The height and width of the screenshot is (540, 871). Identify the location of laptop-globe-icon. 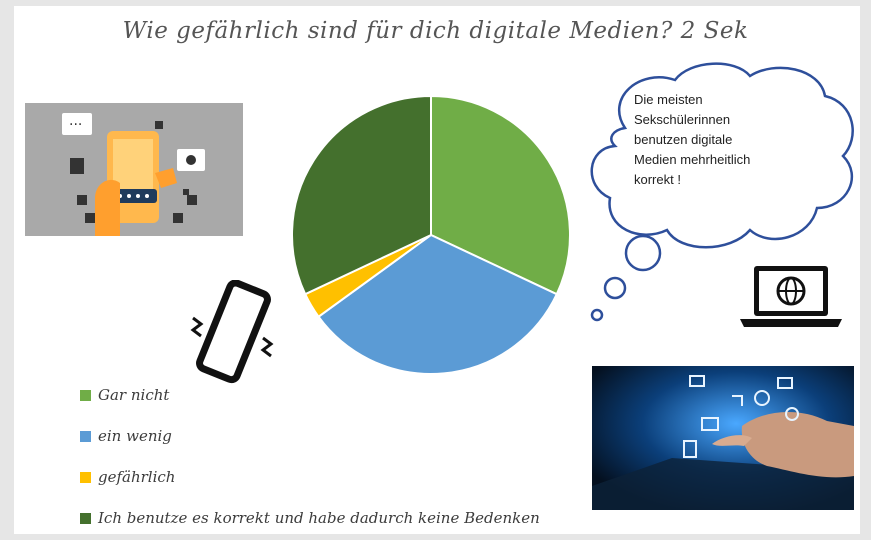
(791, 296).